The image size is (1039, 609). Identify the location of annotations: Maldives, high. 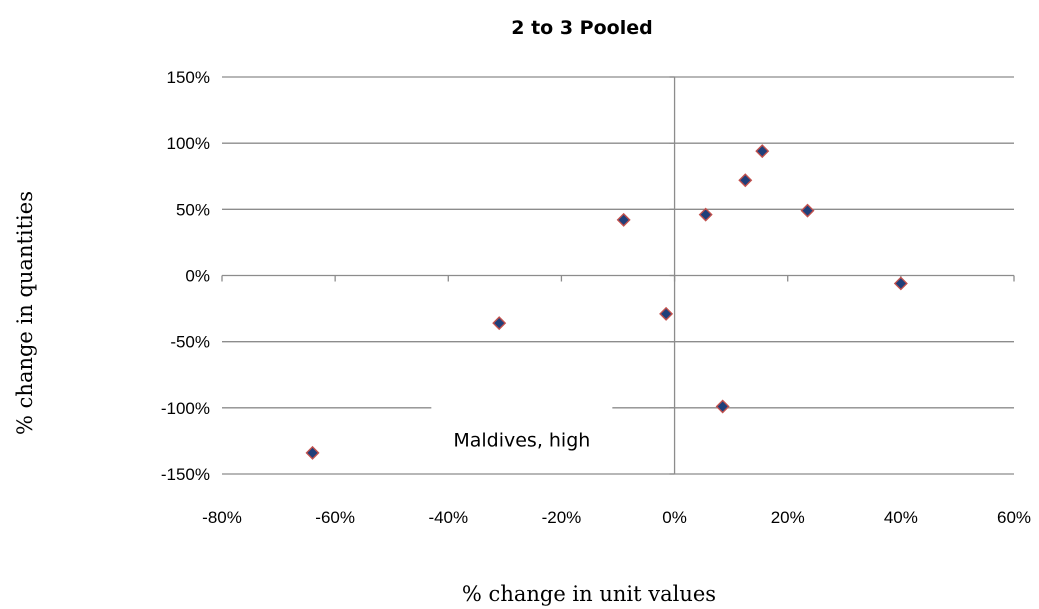
(522, 426).